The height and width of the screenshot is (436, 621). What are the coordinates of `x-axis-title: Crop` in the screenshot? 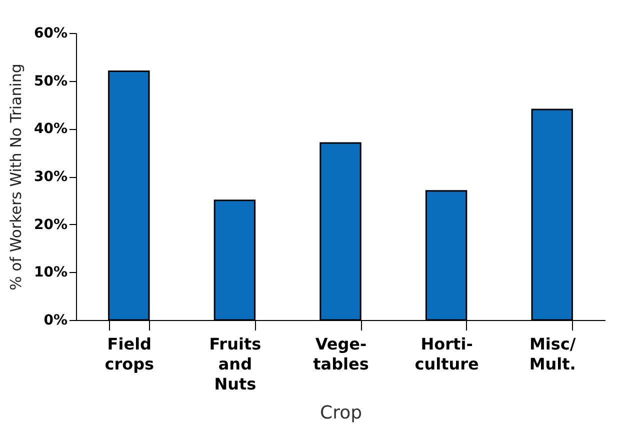 It's located at (341, 413).